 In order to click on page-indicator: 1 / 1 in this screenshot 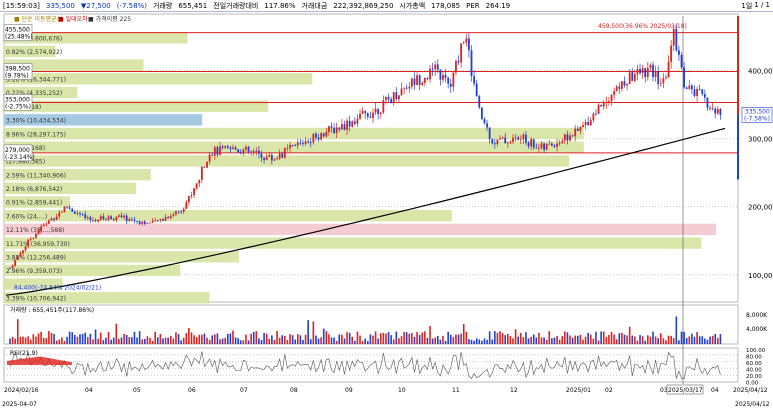, I will do `click(762, 5)`.